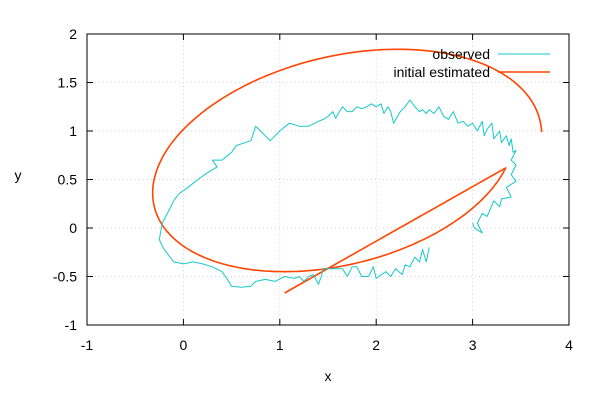 This screenshot has width=600, height=400. I want to click on y-tick-label: -1, so click(71, 325).